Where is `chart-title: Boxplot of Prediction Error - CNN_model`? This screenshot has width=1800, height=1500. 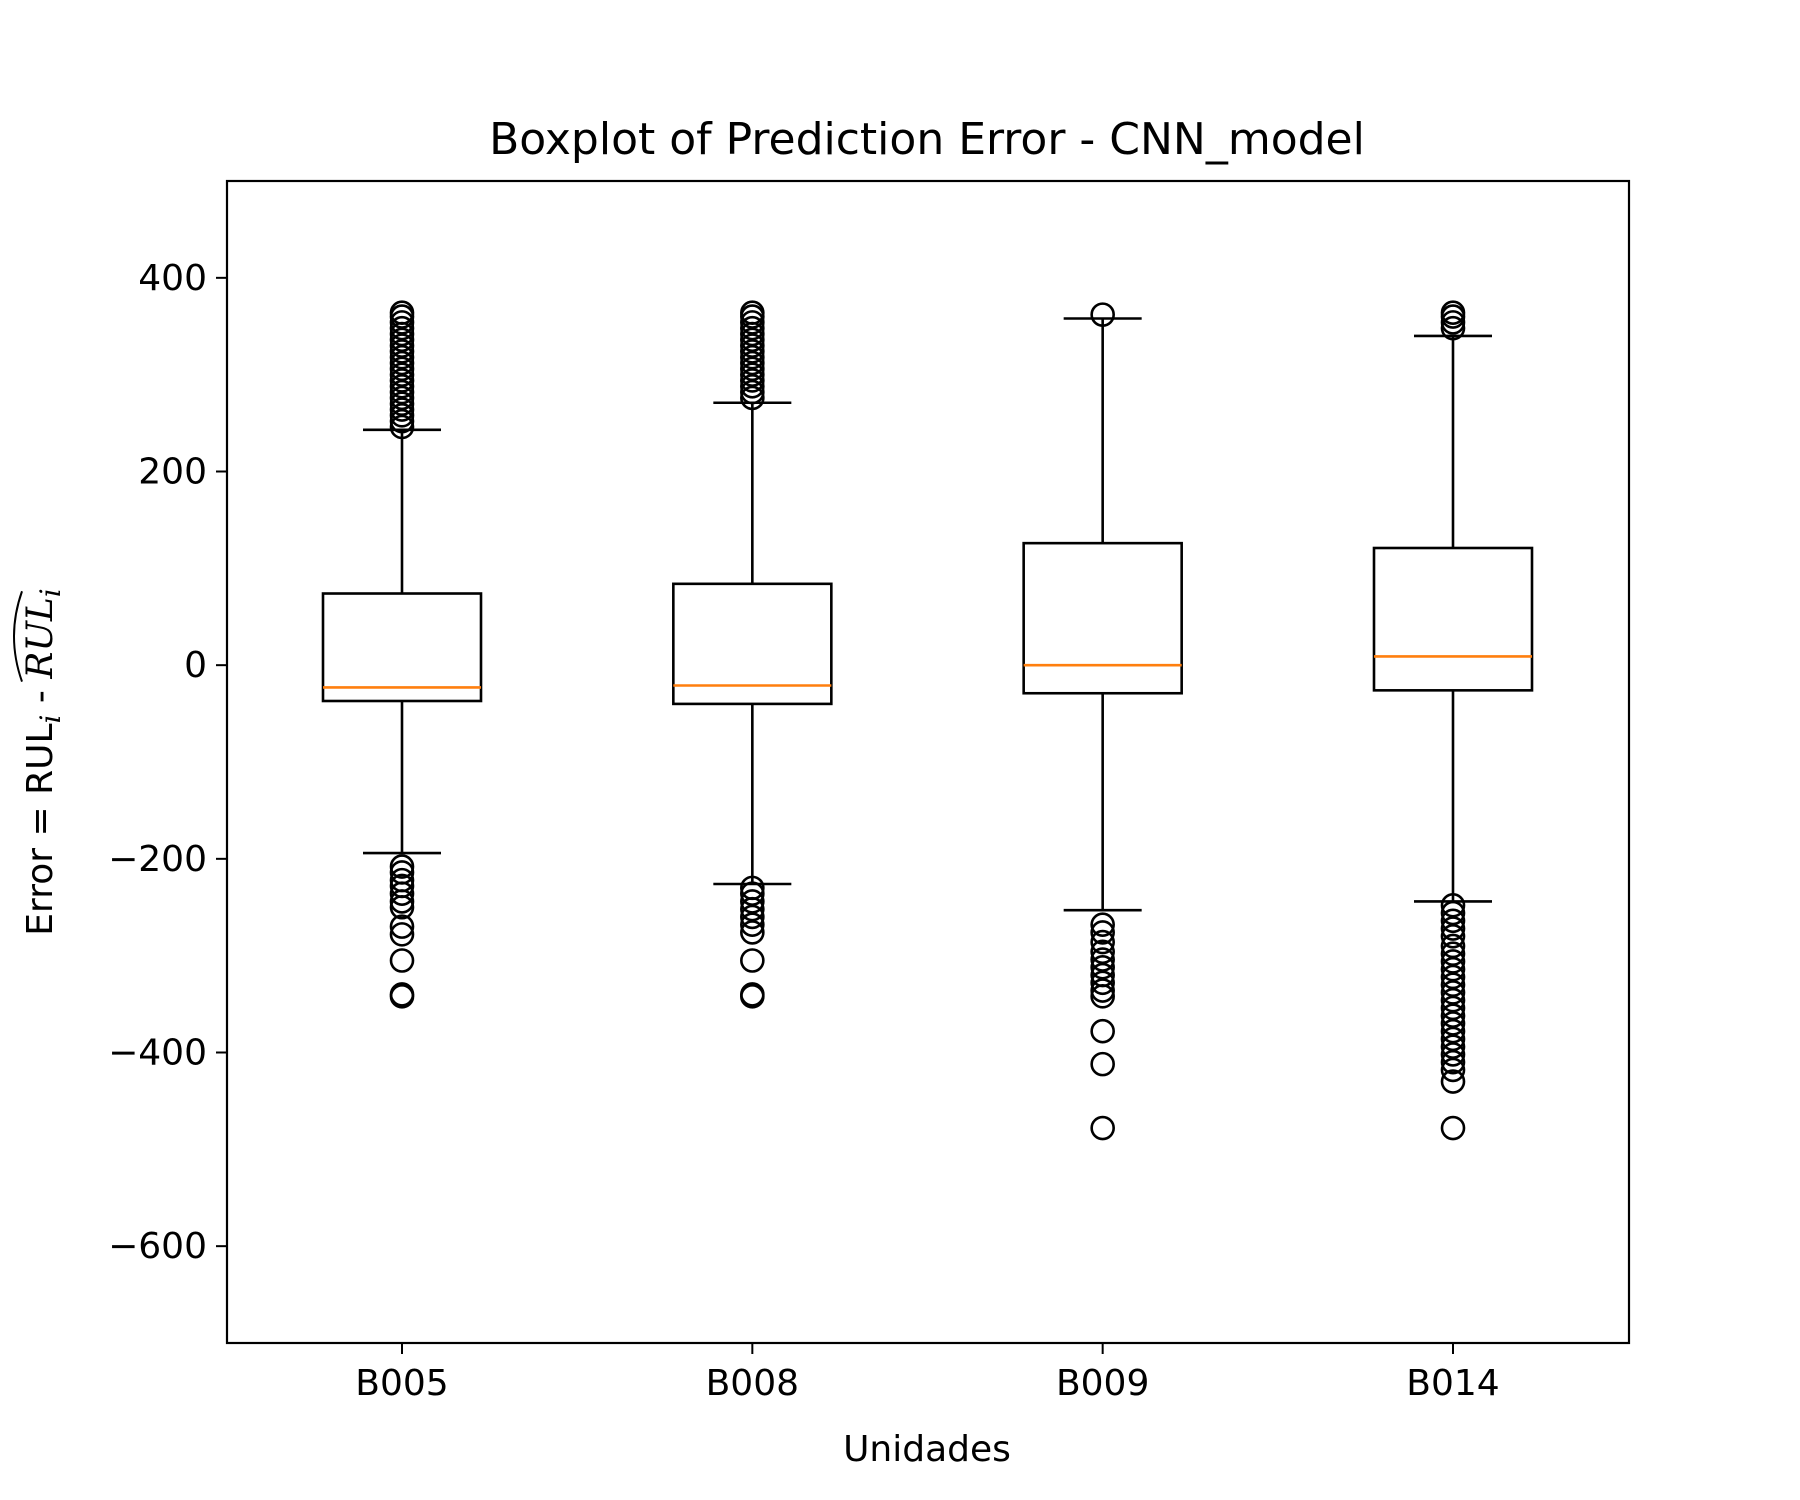
chart-title: Boxplot of Prediction Error - CNN_model is located at coordinates (927, 139).